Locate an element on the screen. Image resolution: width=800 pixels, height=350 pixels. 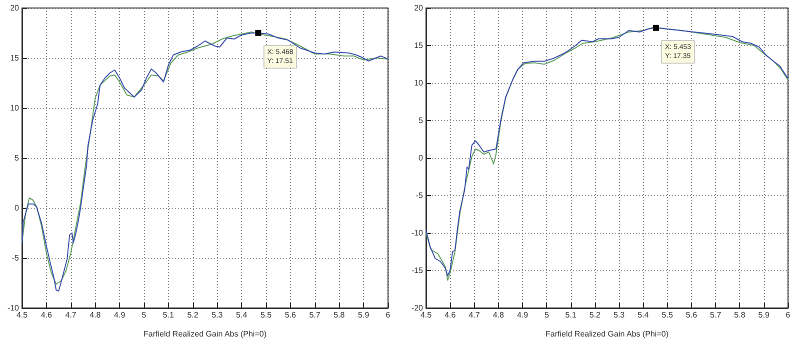
y-tick-label: -20 is located at coordinates (417, 308).